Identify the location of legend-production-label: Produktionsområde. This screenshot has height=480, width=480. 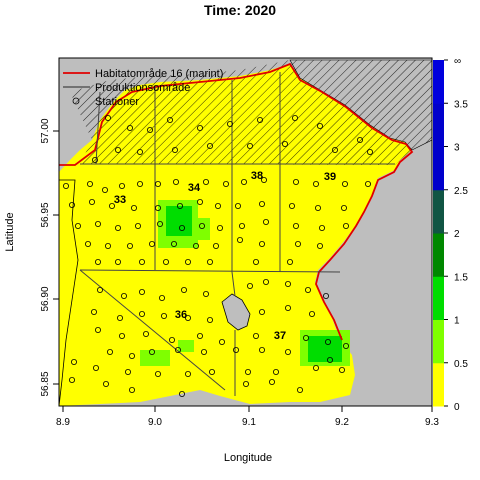
(142, 88).